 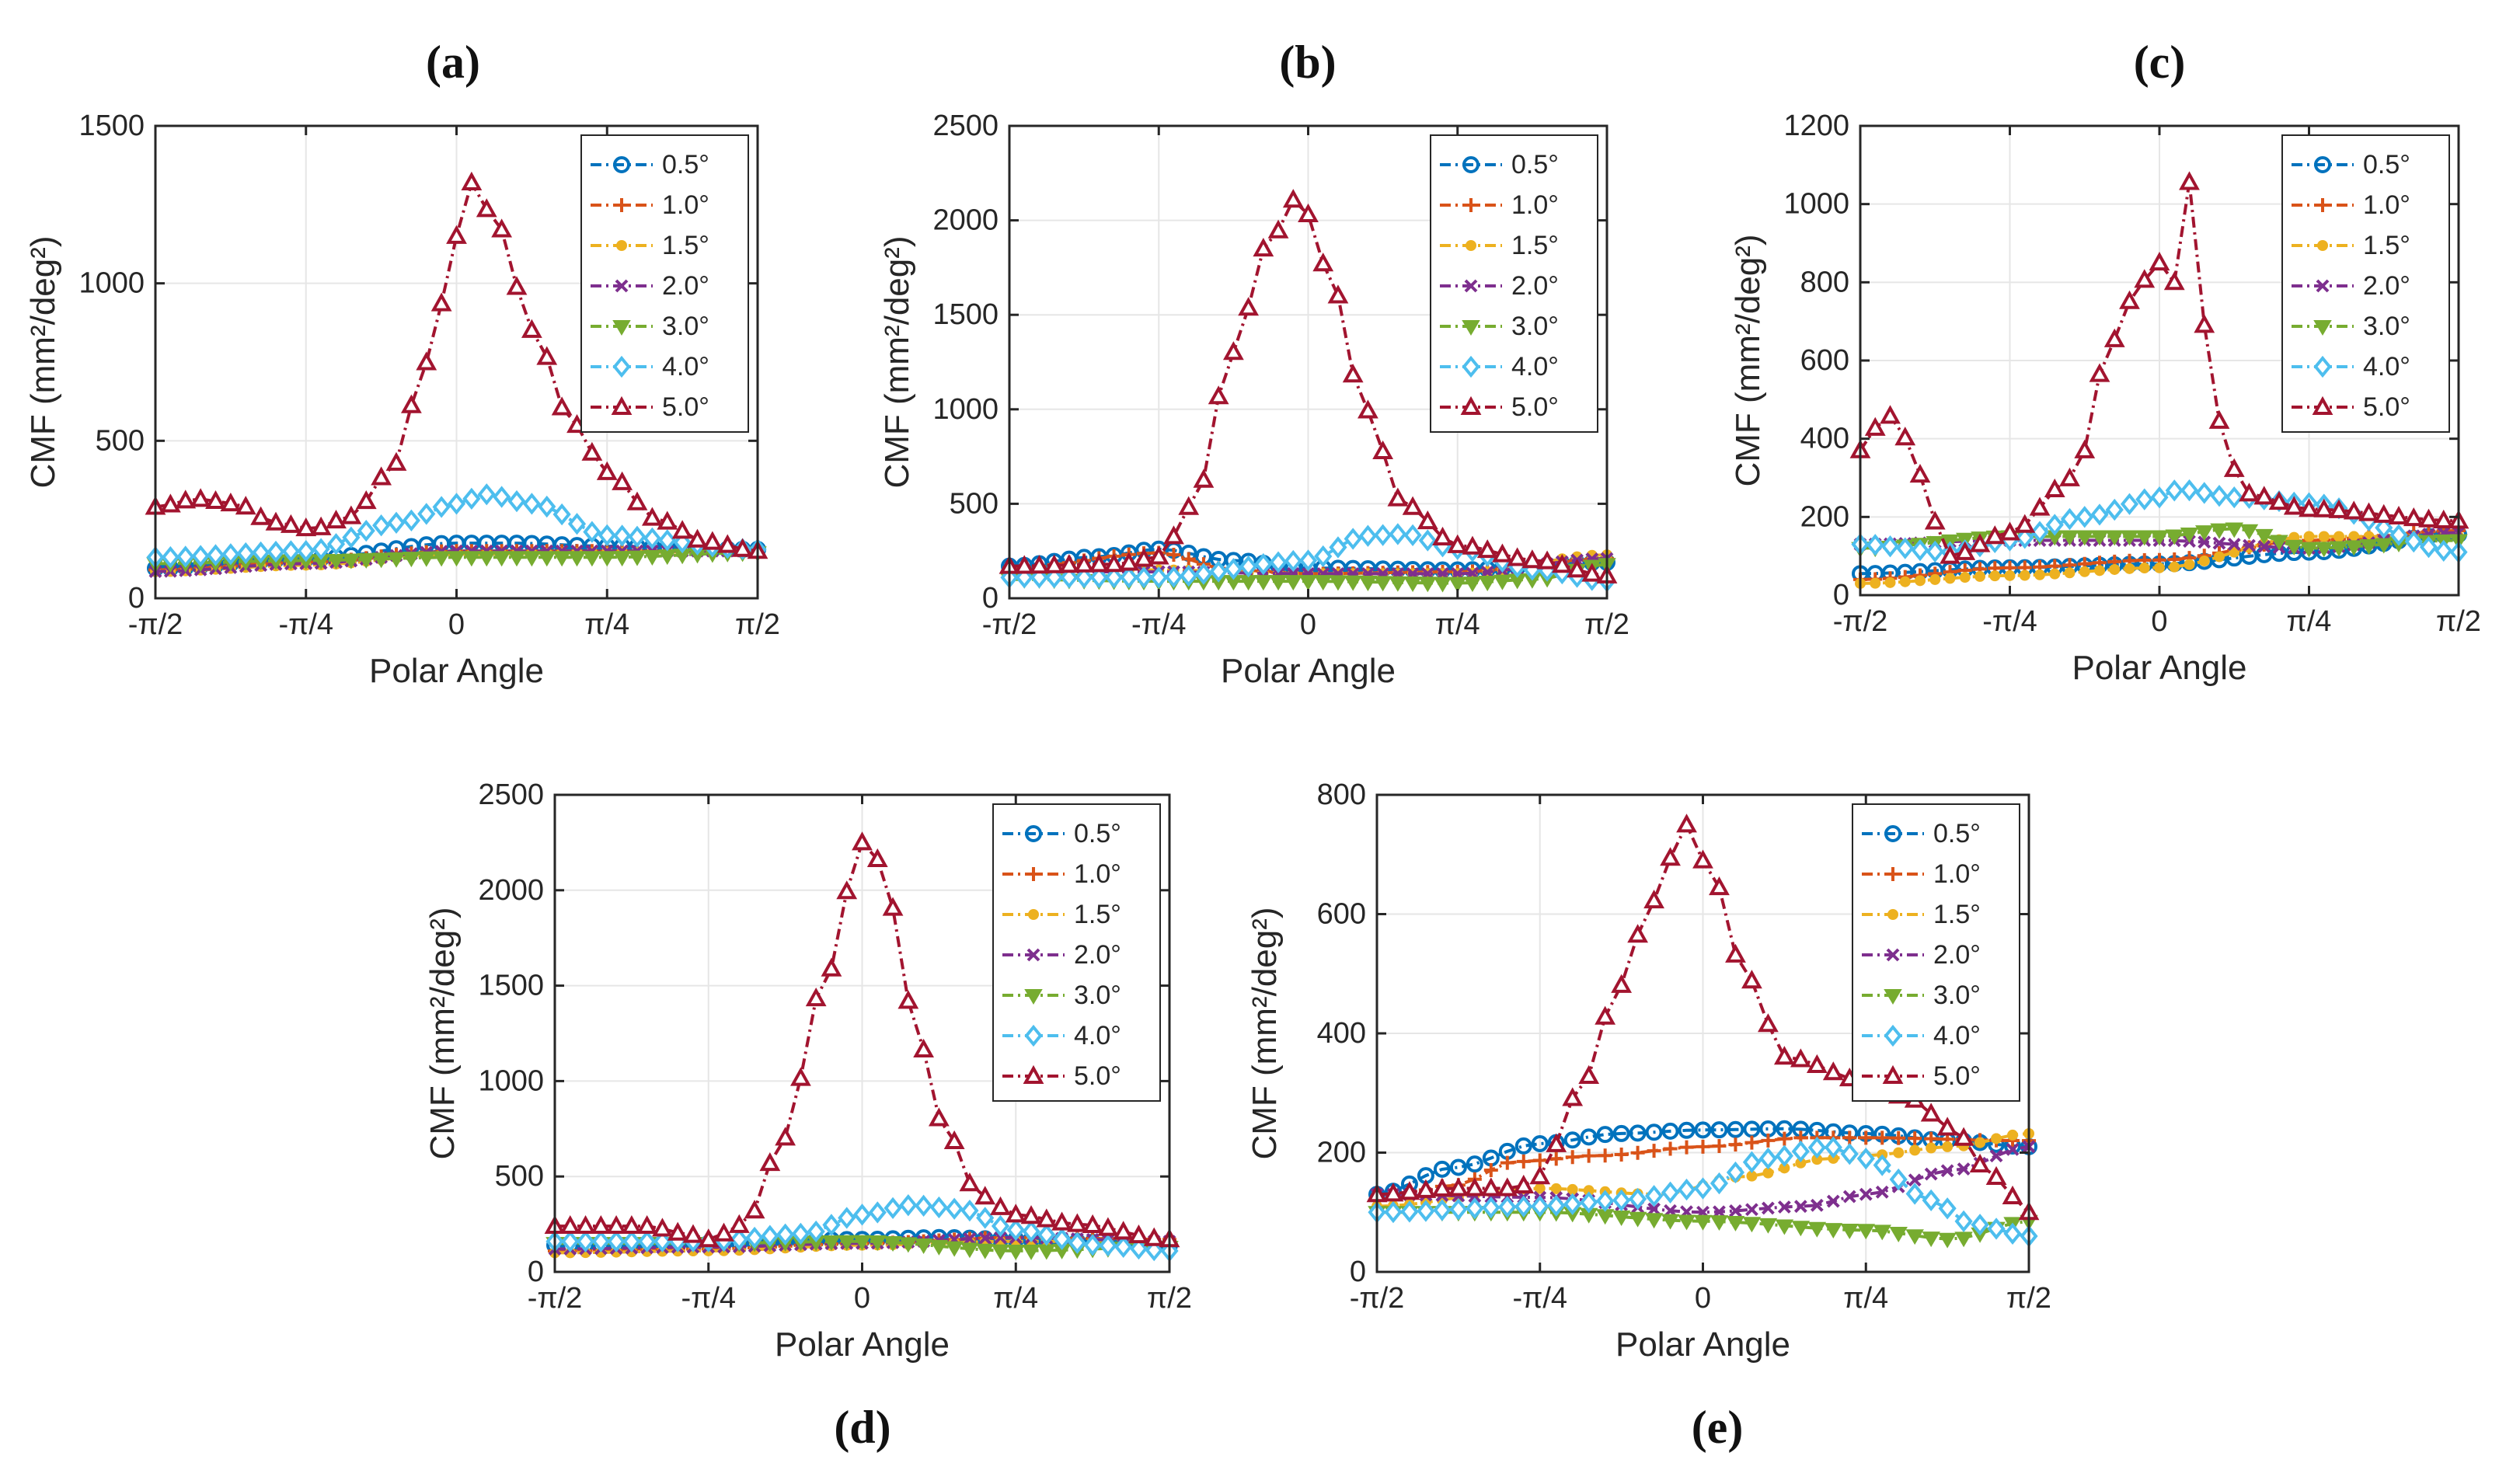 What do you see at coordinates (1703, 1298) in the screenshot?
I see `x-tick-label: 0` at bounding box center [1703, 1298].